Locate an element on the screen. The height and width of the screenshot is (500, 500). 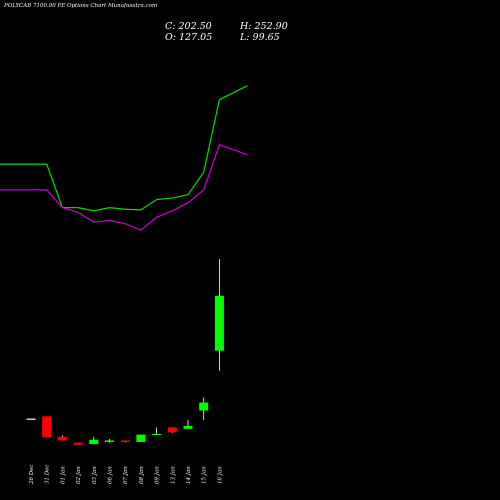
close-value: C: 202.50 is located at coordinates (188, 26).